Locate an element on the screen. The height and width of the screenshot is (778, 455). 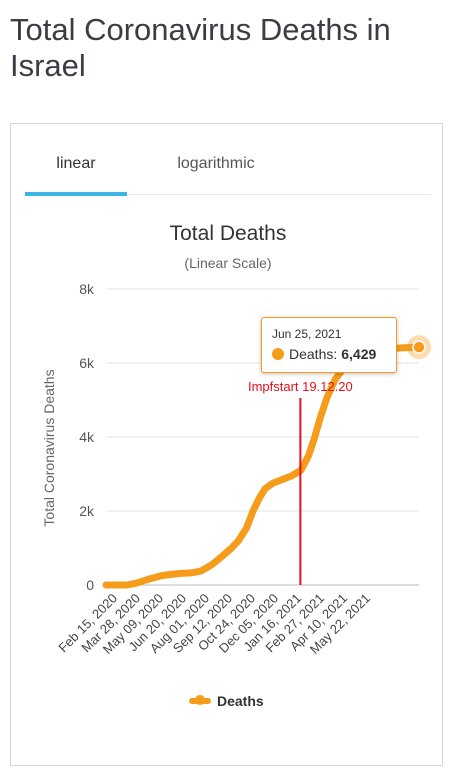
tooltip-series: Deaths: is located at coordinates (313, 354).